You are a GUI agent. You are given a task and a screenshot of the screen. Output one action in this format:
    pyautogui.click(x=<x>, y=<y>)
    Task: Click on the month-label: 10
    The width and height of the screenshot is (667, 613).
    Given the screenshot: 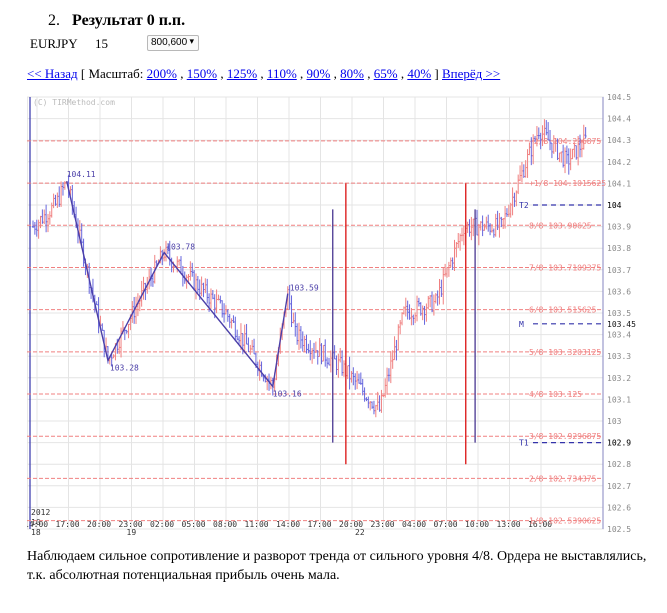 What is the action you would take?
    pyautogui.click(x=36, y=522)
    